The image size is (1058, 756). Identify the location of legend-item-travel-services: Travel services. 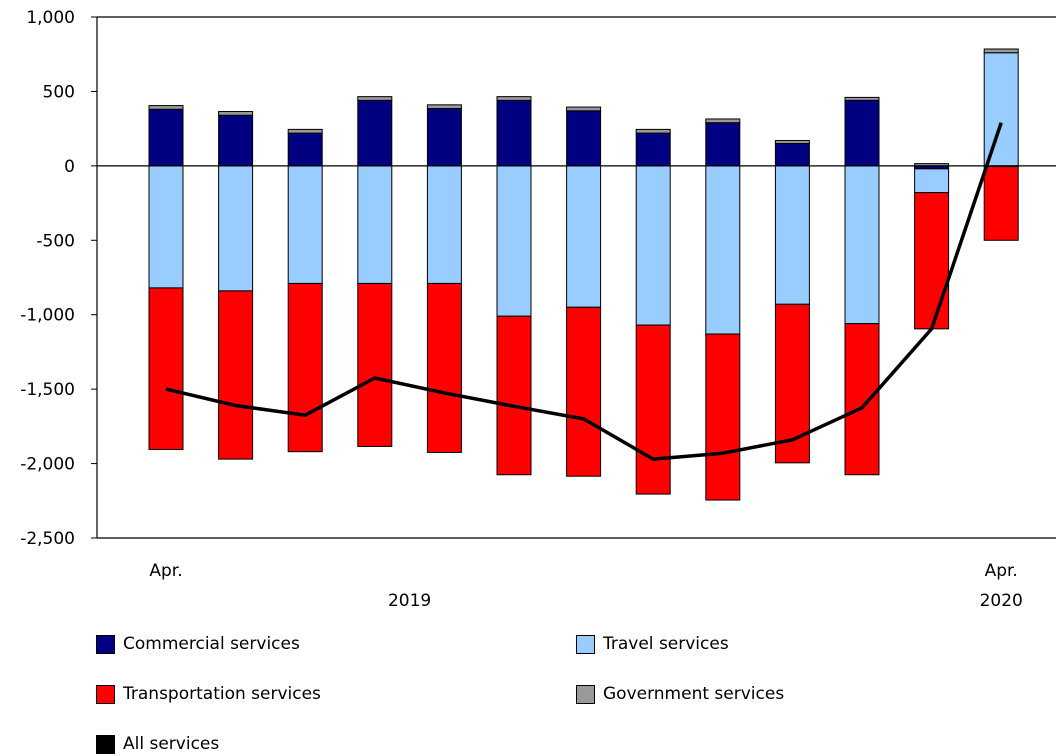
(652, 644).